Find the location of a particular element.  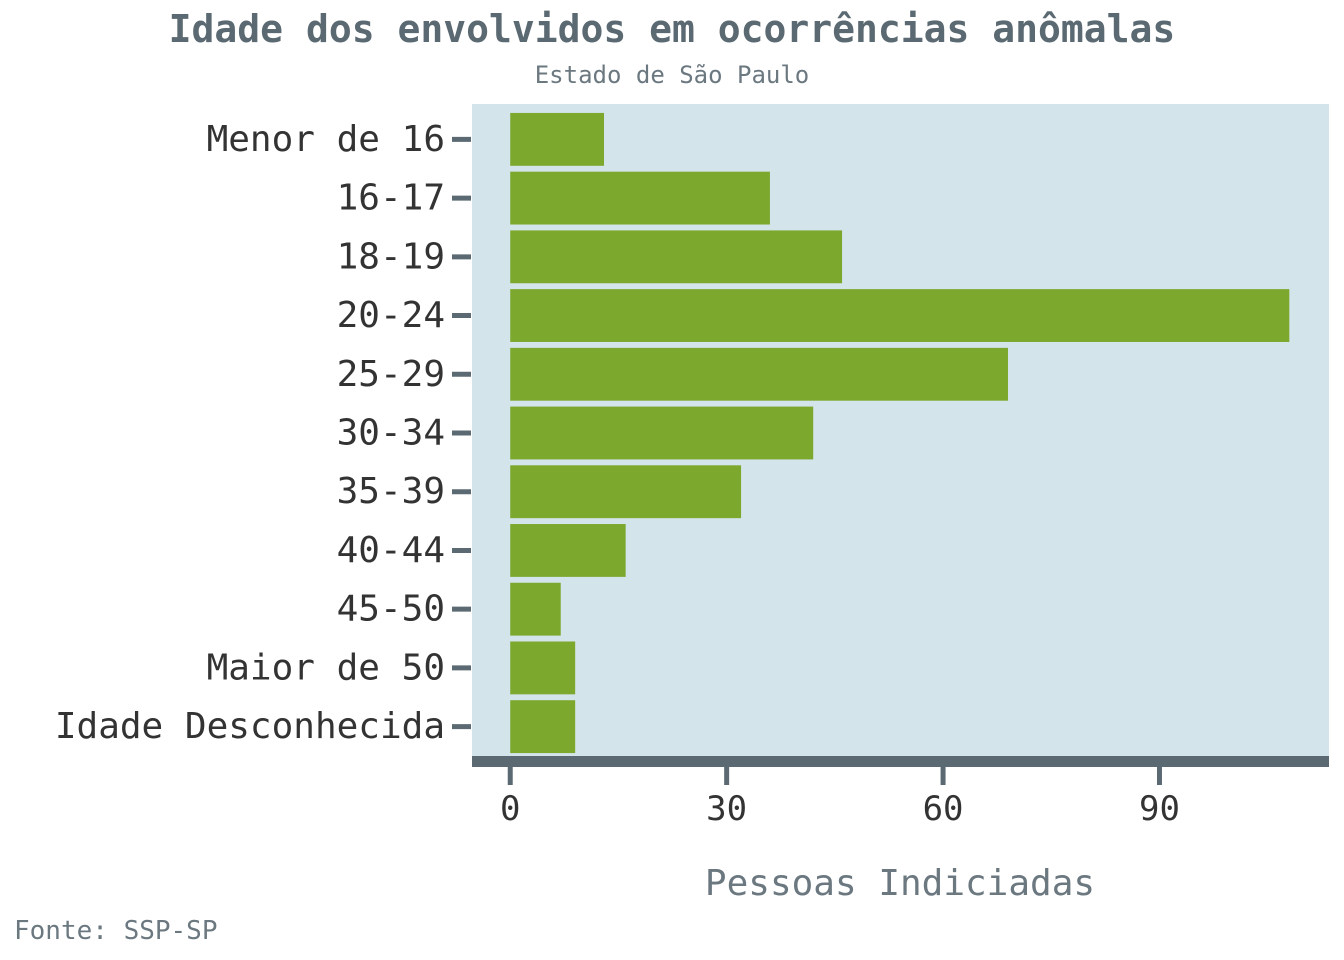

chart-subtitle: Estado de São Paulo is located at coordinates (672, 75).